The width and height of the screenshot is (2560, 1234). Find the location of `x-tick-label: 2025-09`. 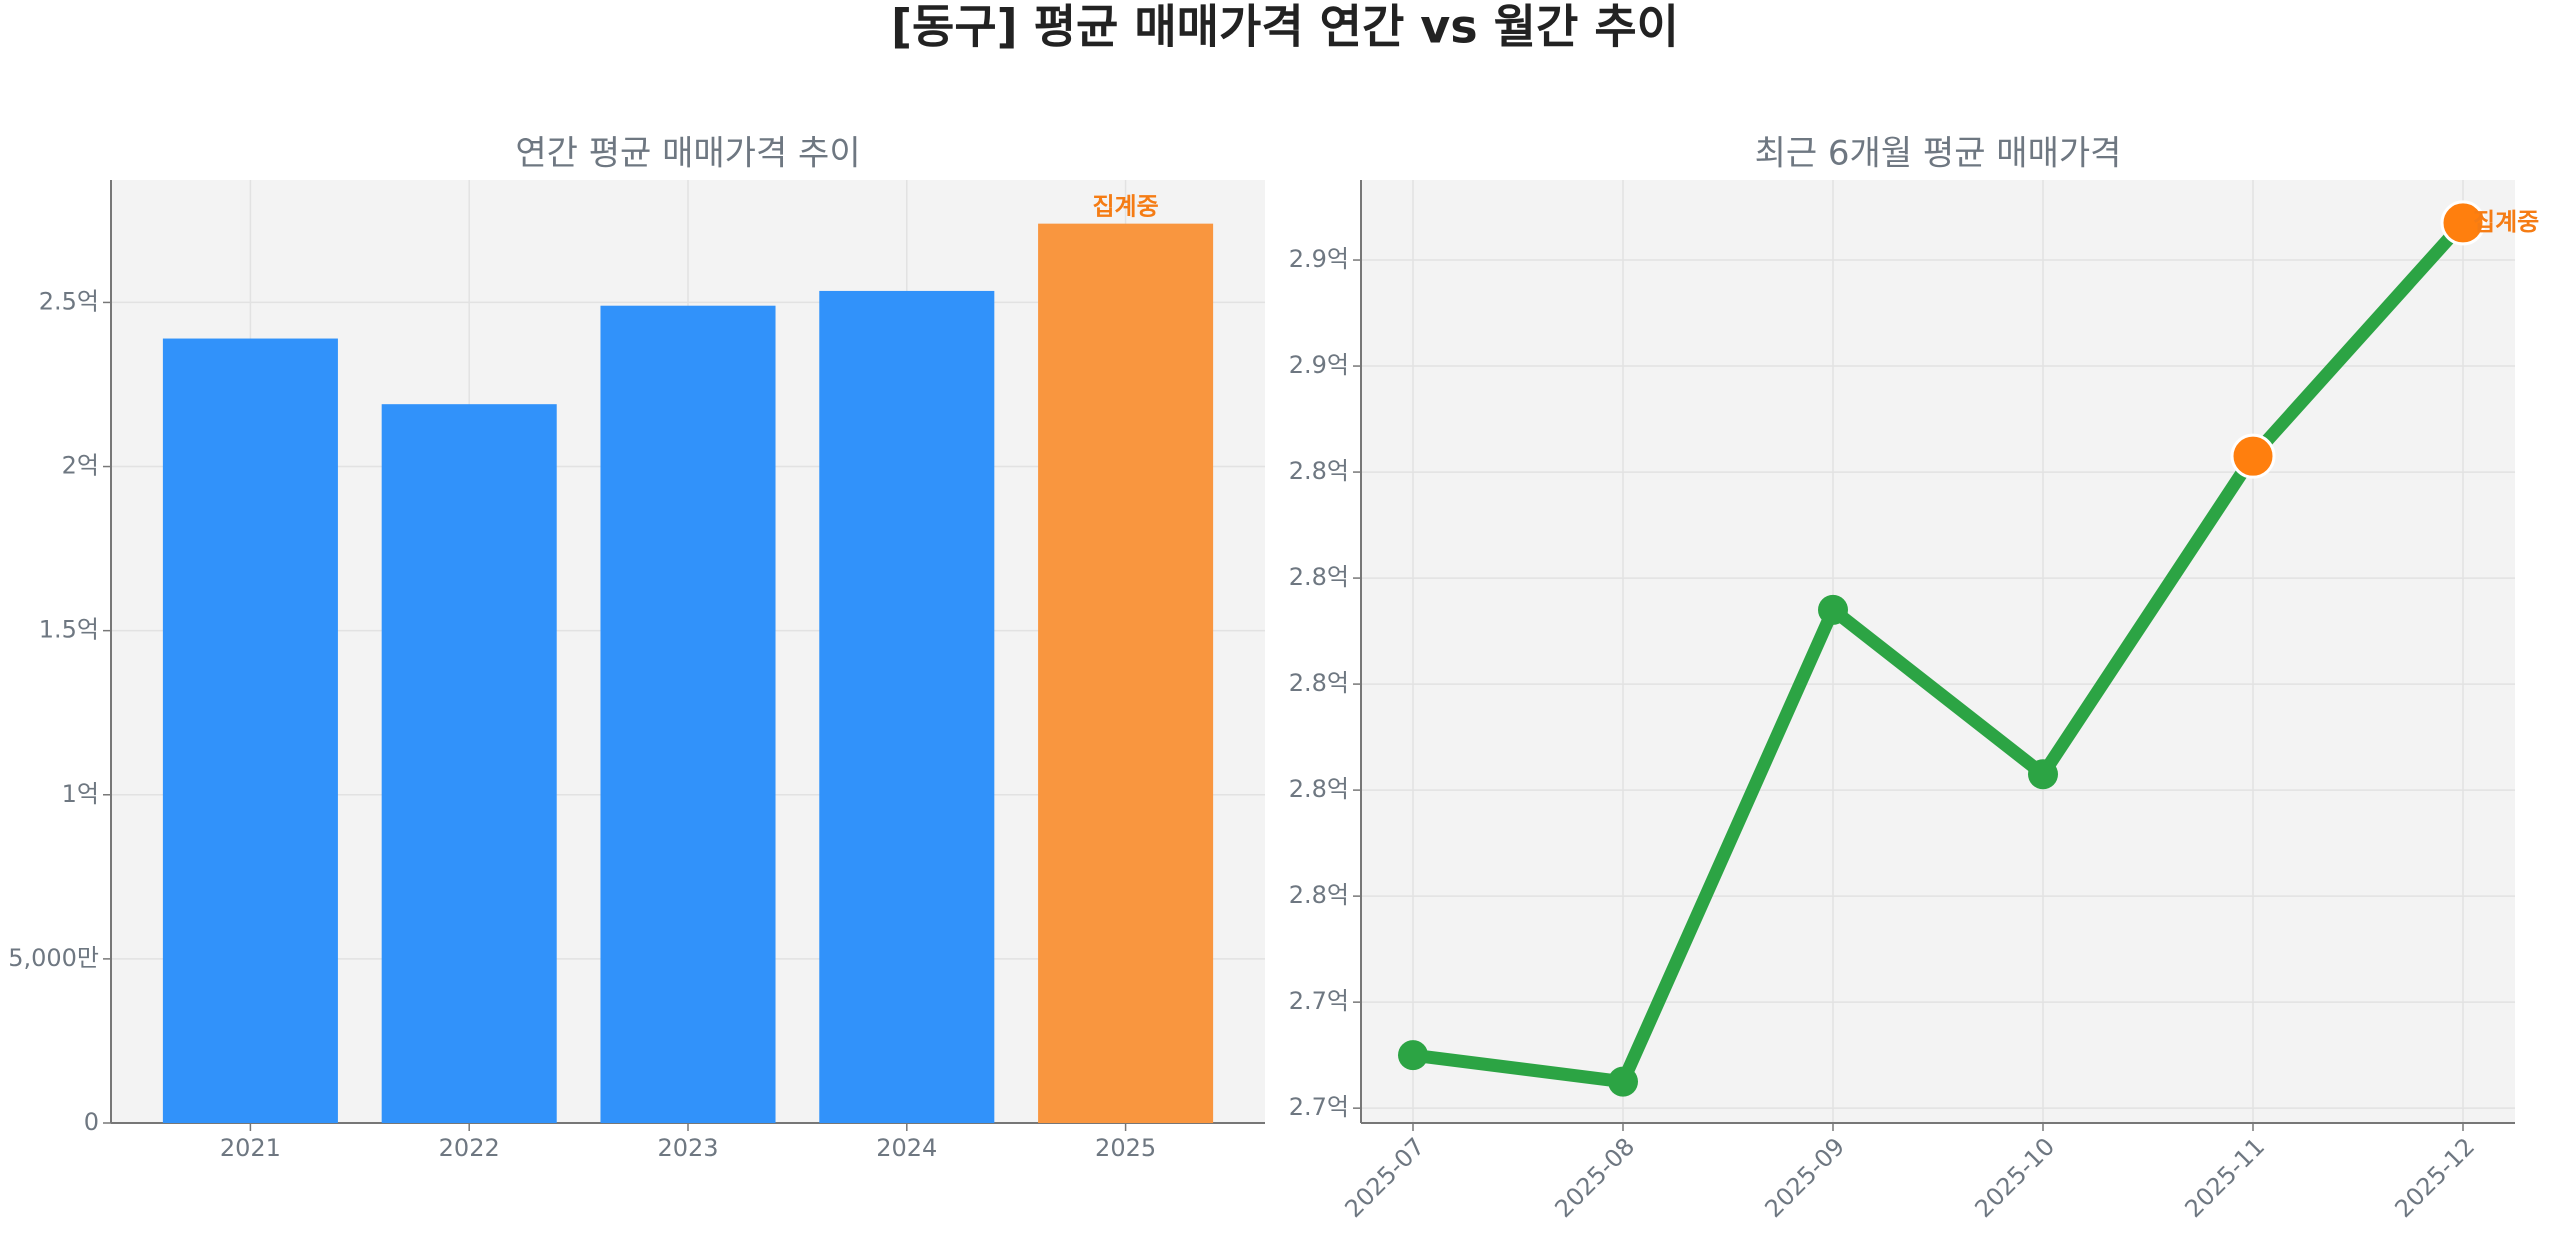

x-tick-label: 2025-09 is located at coordinates (1804, 1177).